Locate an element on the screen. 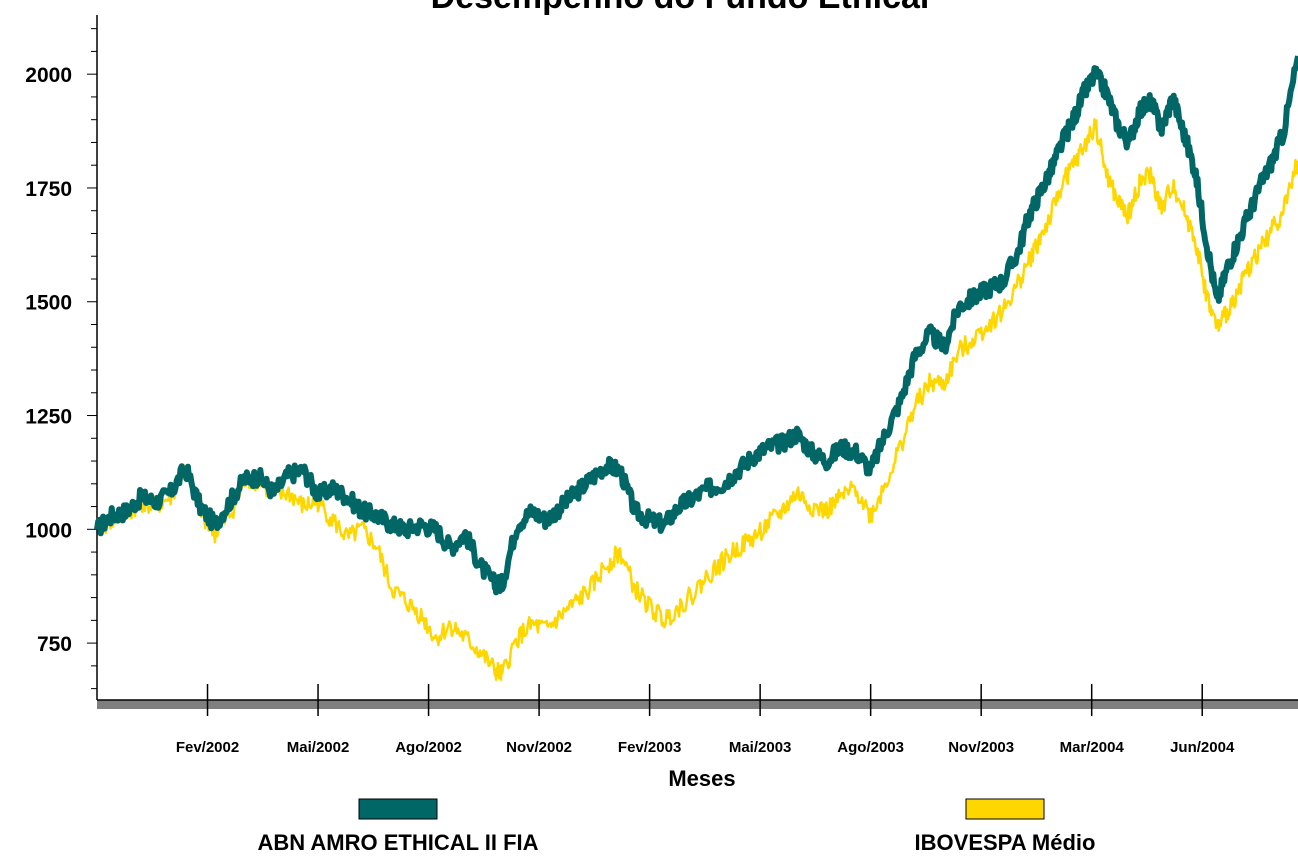 The image size is (1298, 856). y-tick-label: 750 is located at coordinates (54, 644).